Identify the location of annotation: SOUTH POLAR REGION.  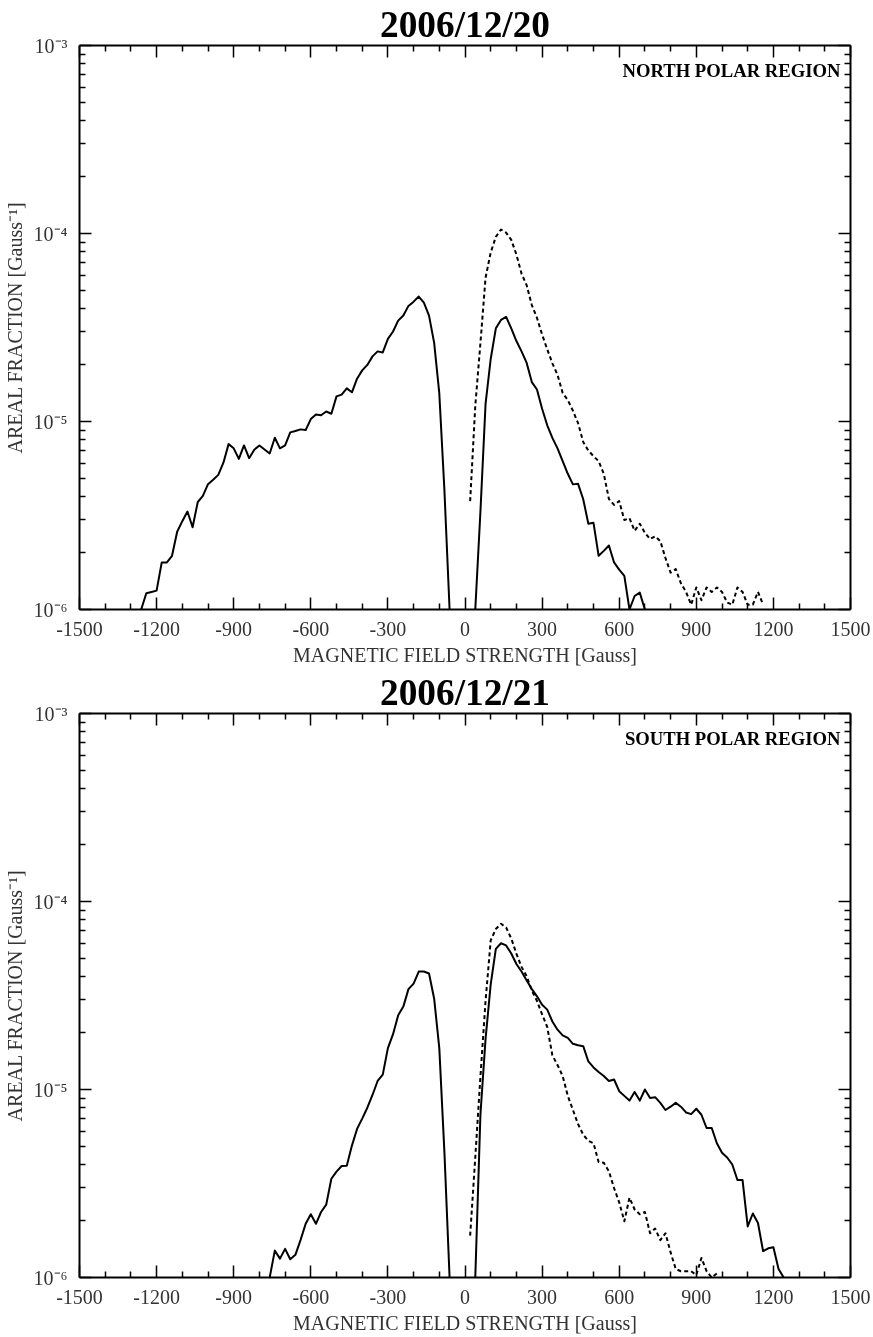
(733, 738).